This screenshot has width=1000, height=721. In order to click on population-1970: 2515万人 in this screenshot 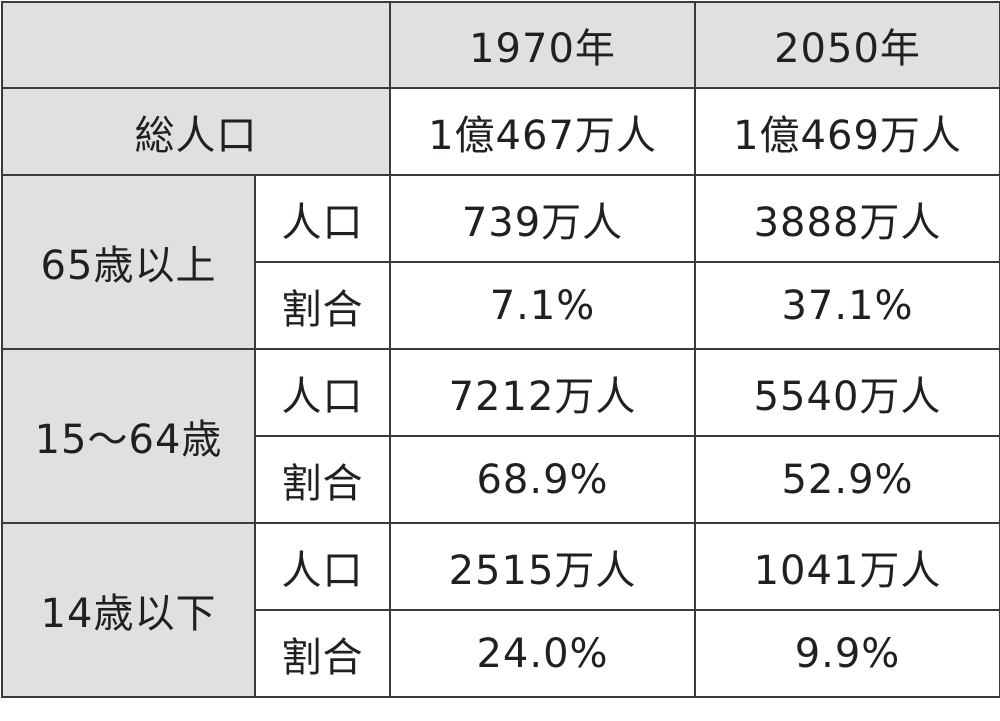, I will do `click(542, 566)`.